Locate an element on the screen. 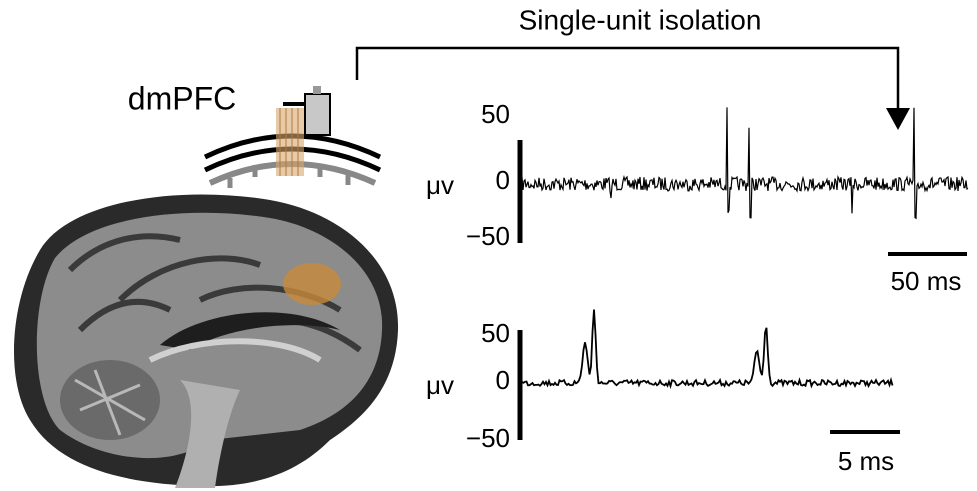  implant-diagram is located at coordinates (292, 137).